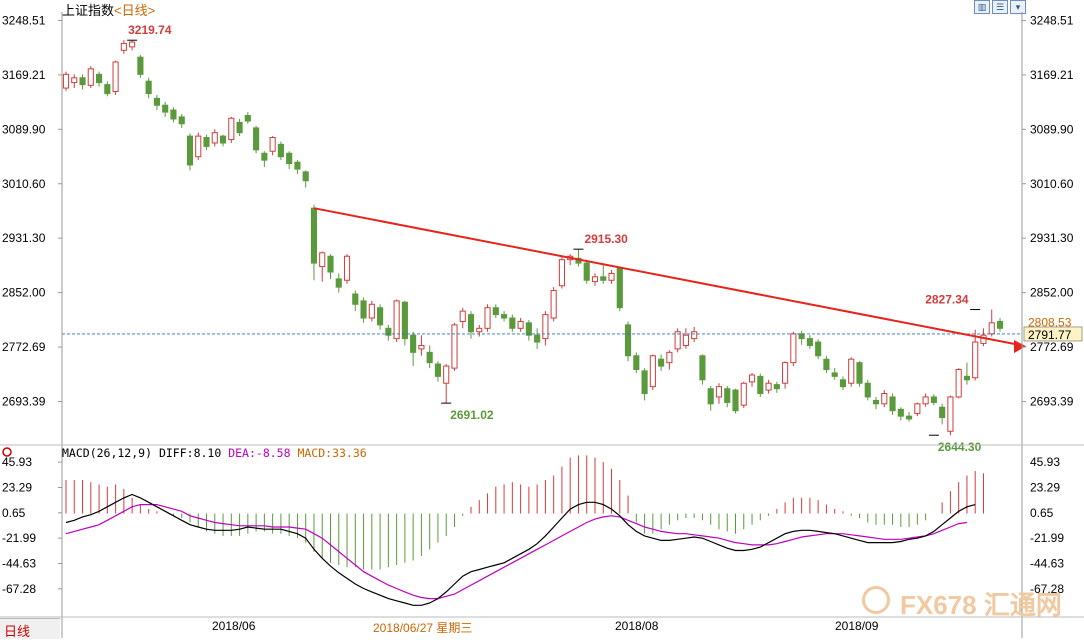  Describe the element at coordinates (24, 75) in the screenshot. I see `y-tick-label-left: 3169.21` at that location.